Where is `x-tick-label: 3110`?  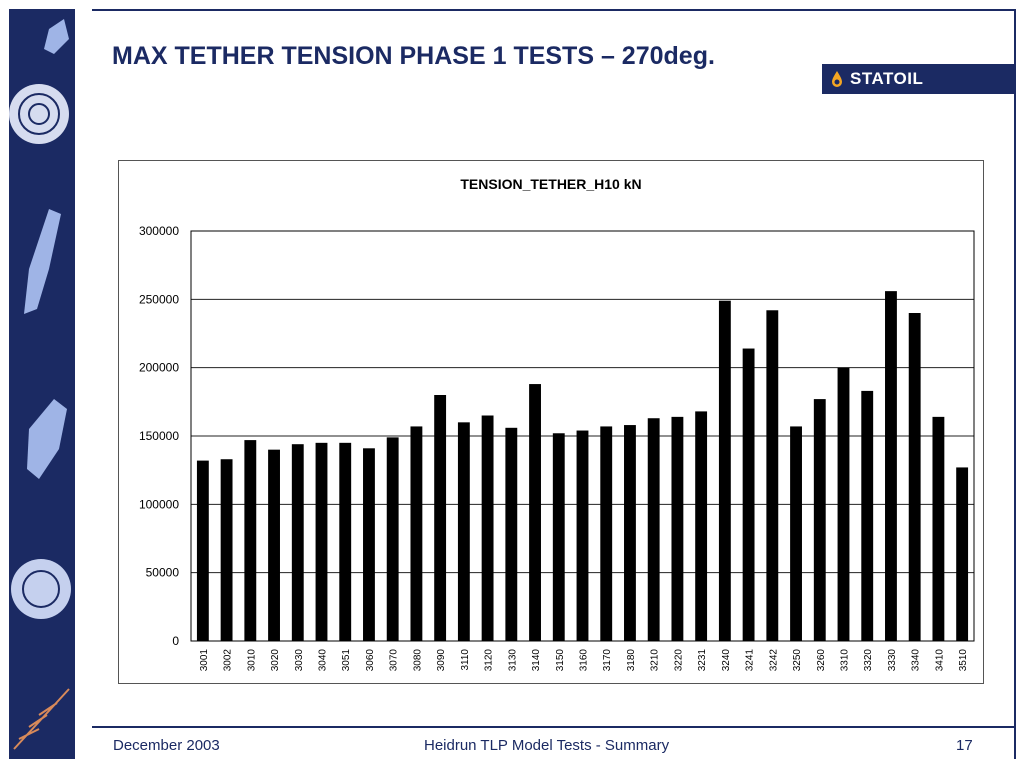 x-tick-label: 3110 is located at coordinates (465, 660).